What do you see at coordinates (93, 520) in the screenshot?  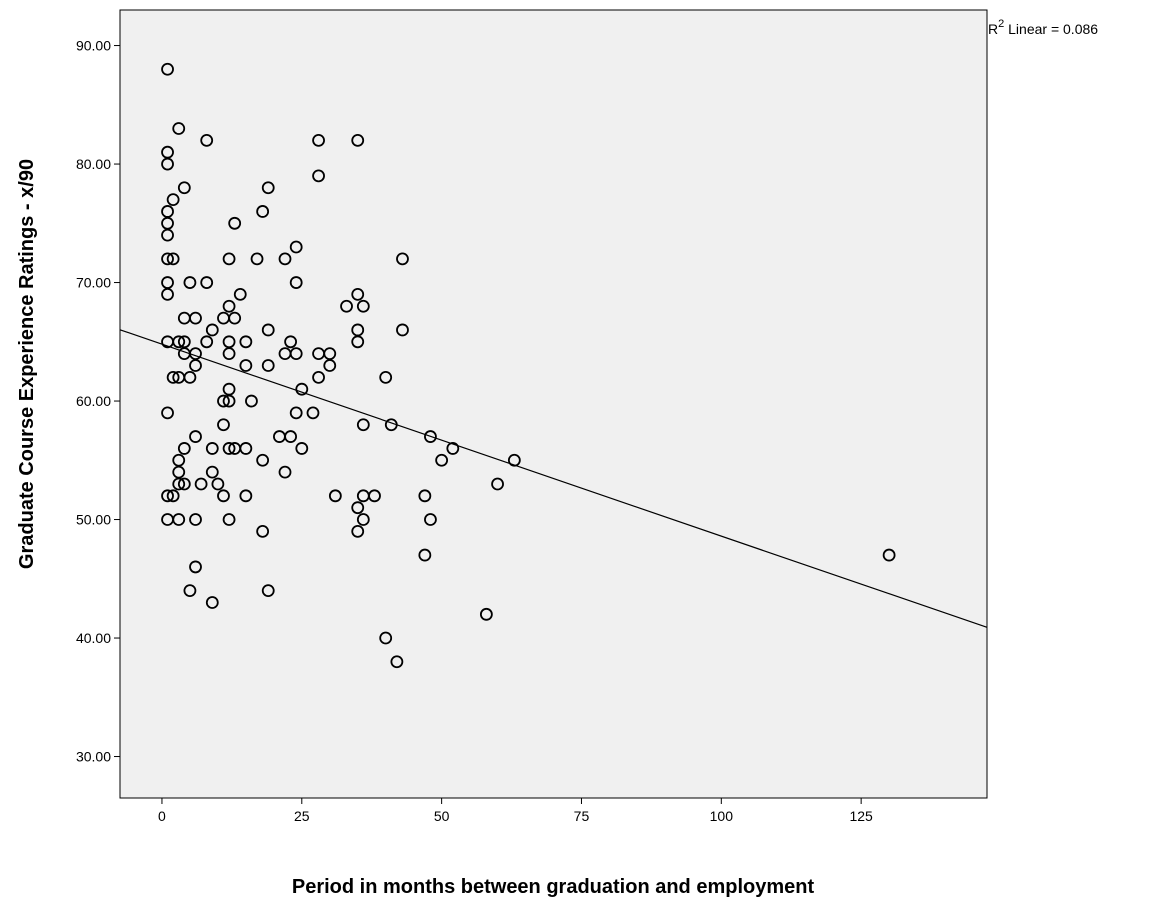 I see `y-tick-label: 50.00` at bounding box center [93, 520].